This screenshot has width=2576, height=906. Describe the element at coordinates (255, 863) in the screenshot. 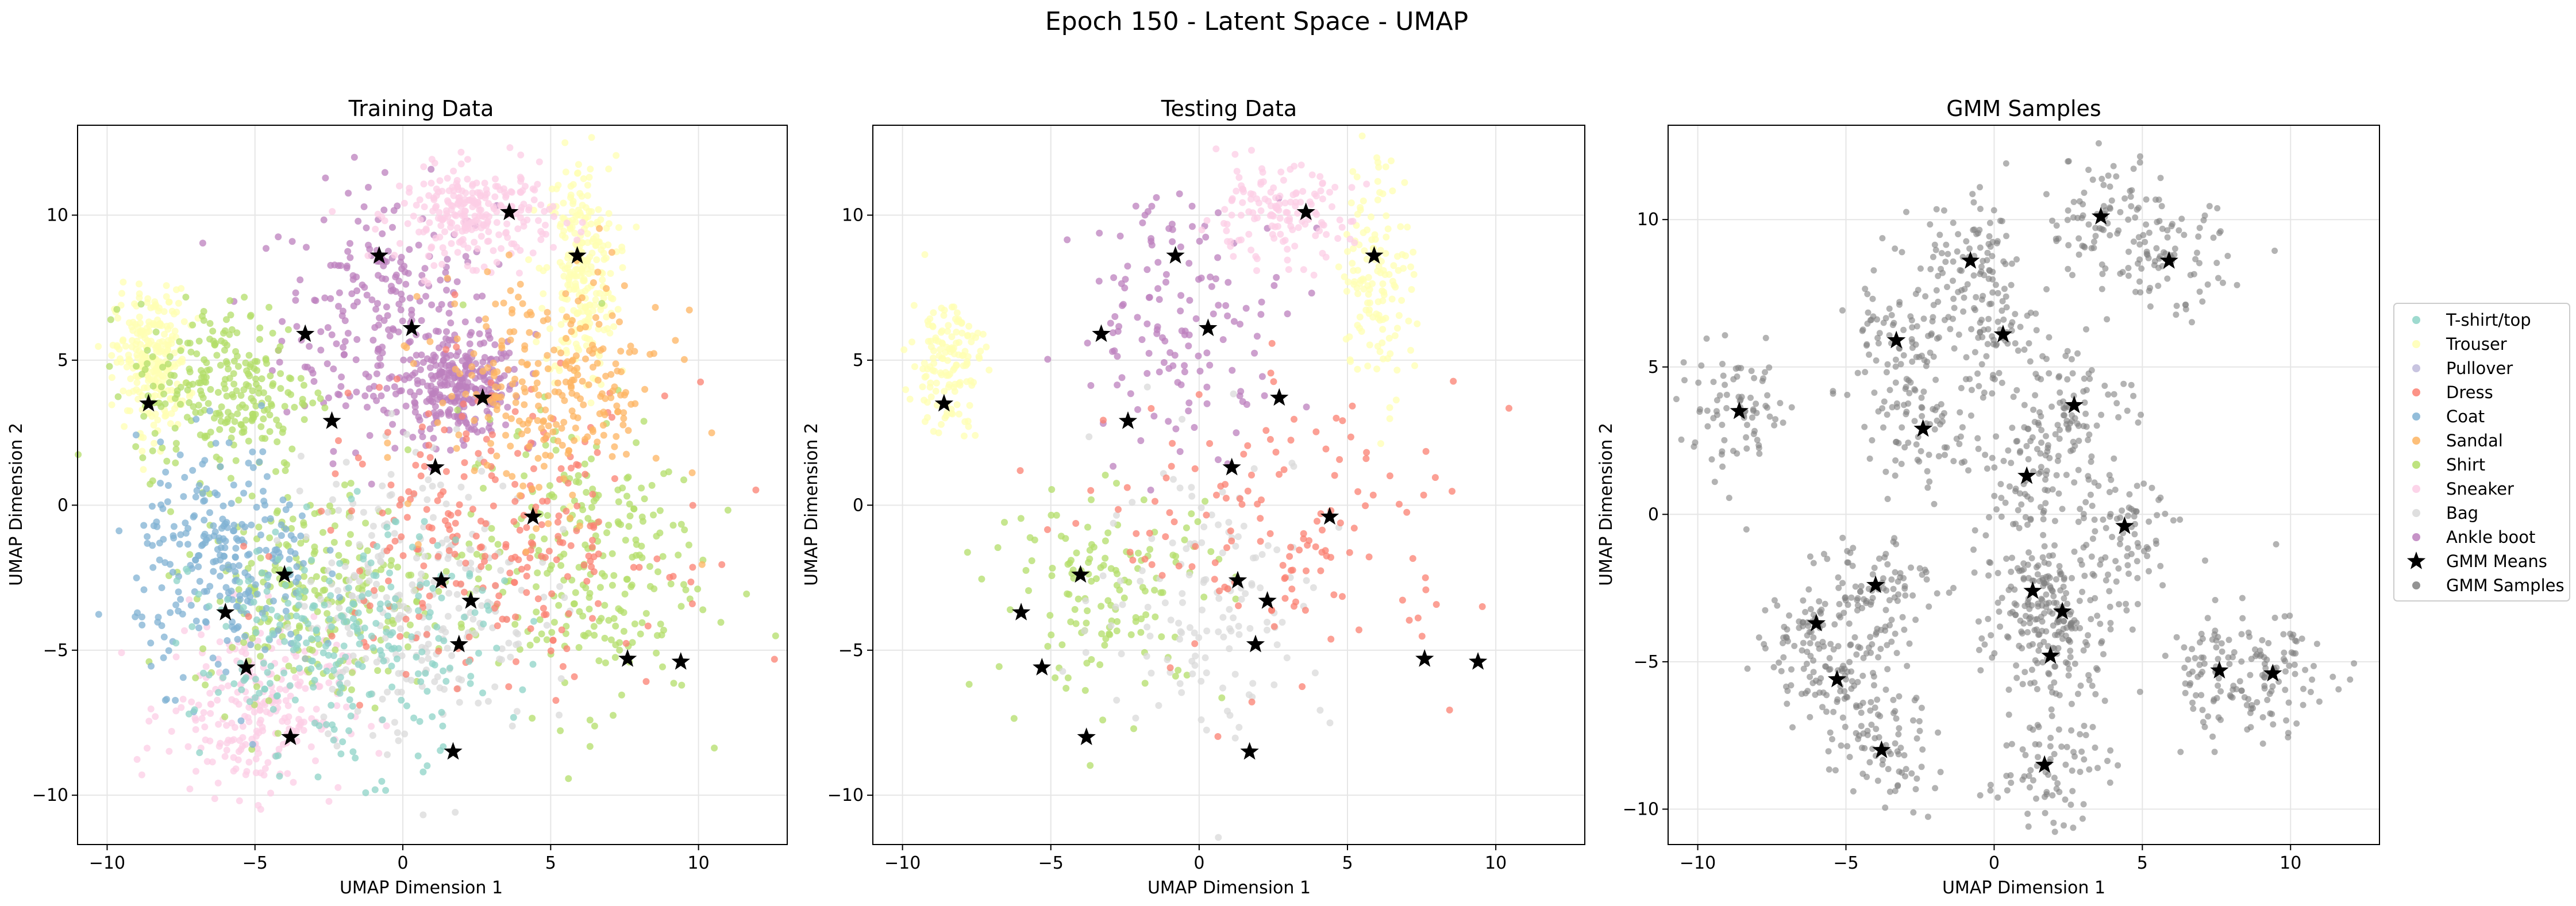

I see `x-tick-label: −5` at that location.